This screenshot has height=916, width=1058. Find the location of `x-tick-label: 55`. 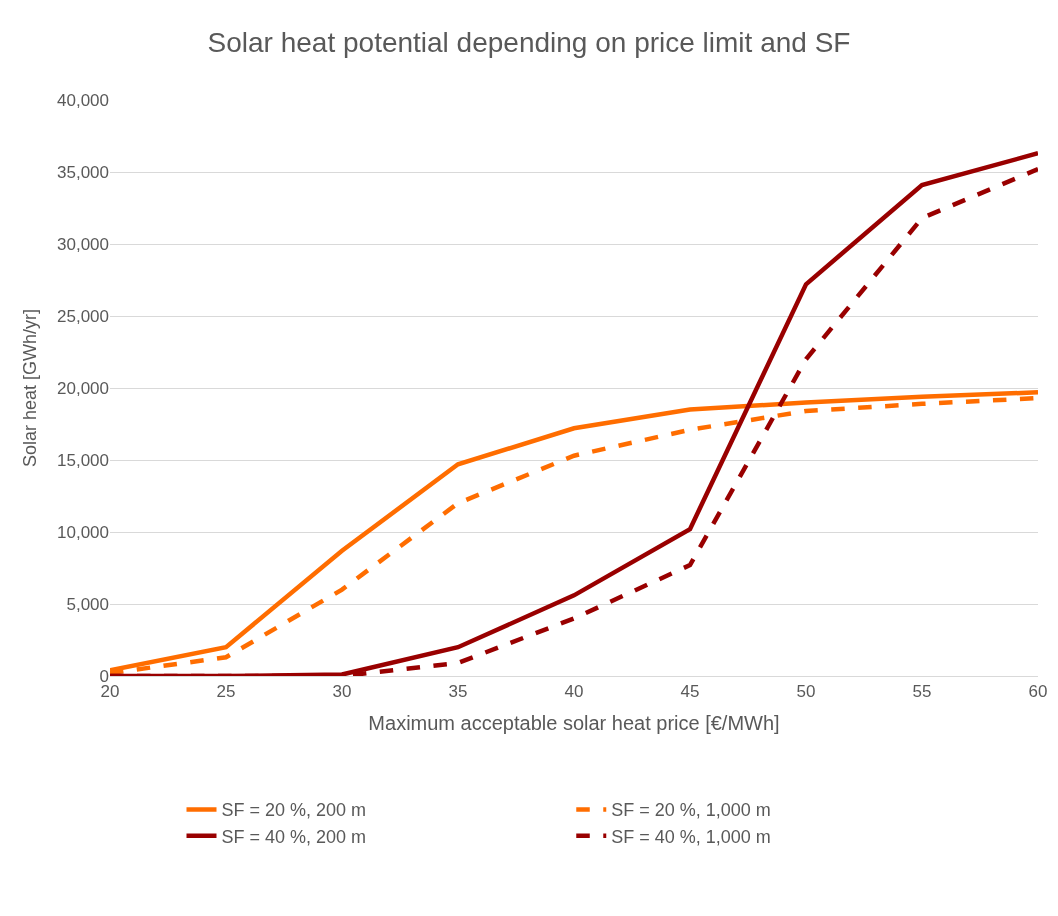

x-tick-label: 55 is located at coordinates (922, 692).